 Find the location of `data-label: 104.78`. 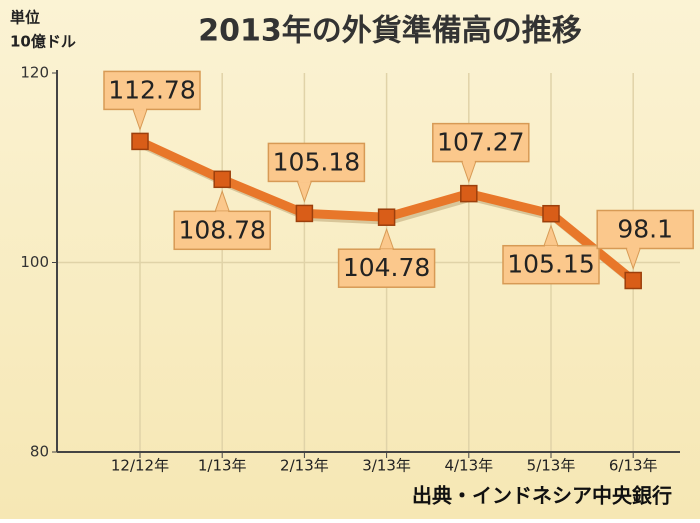

data-label: 104.78 is located at coordinates (386, 267).